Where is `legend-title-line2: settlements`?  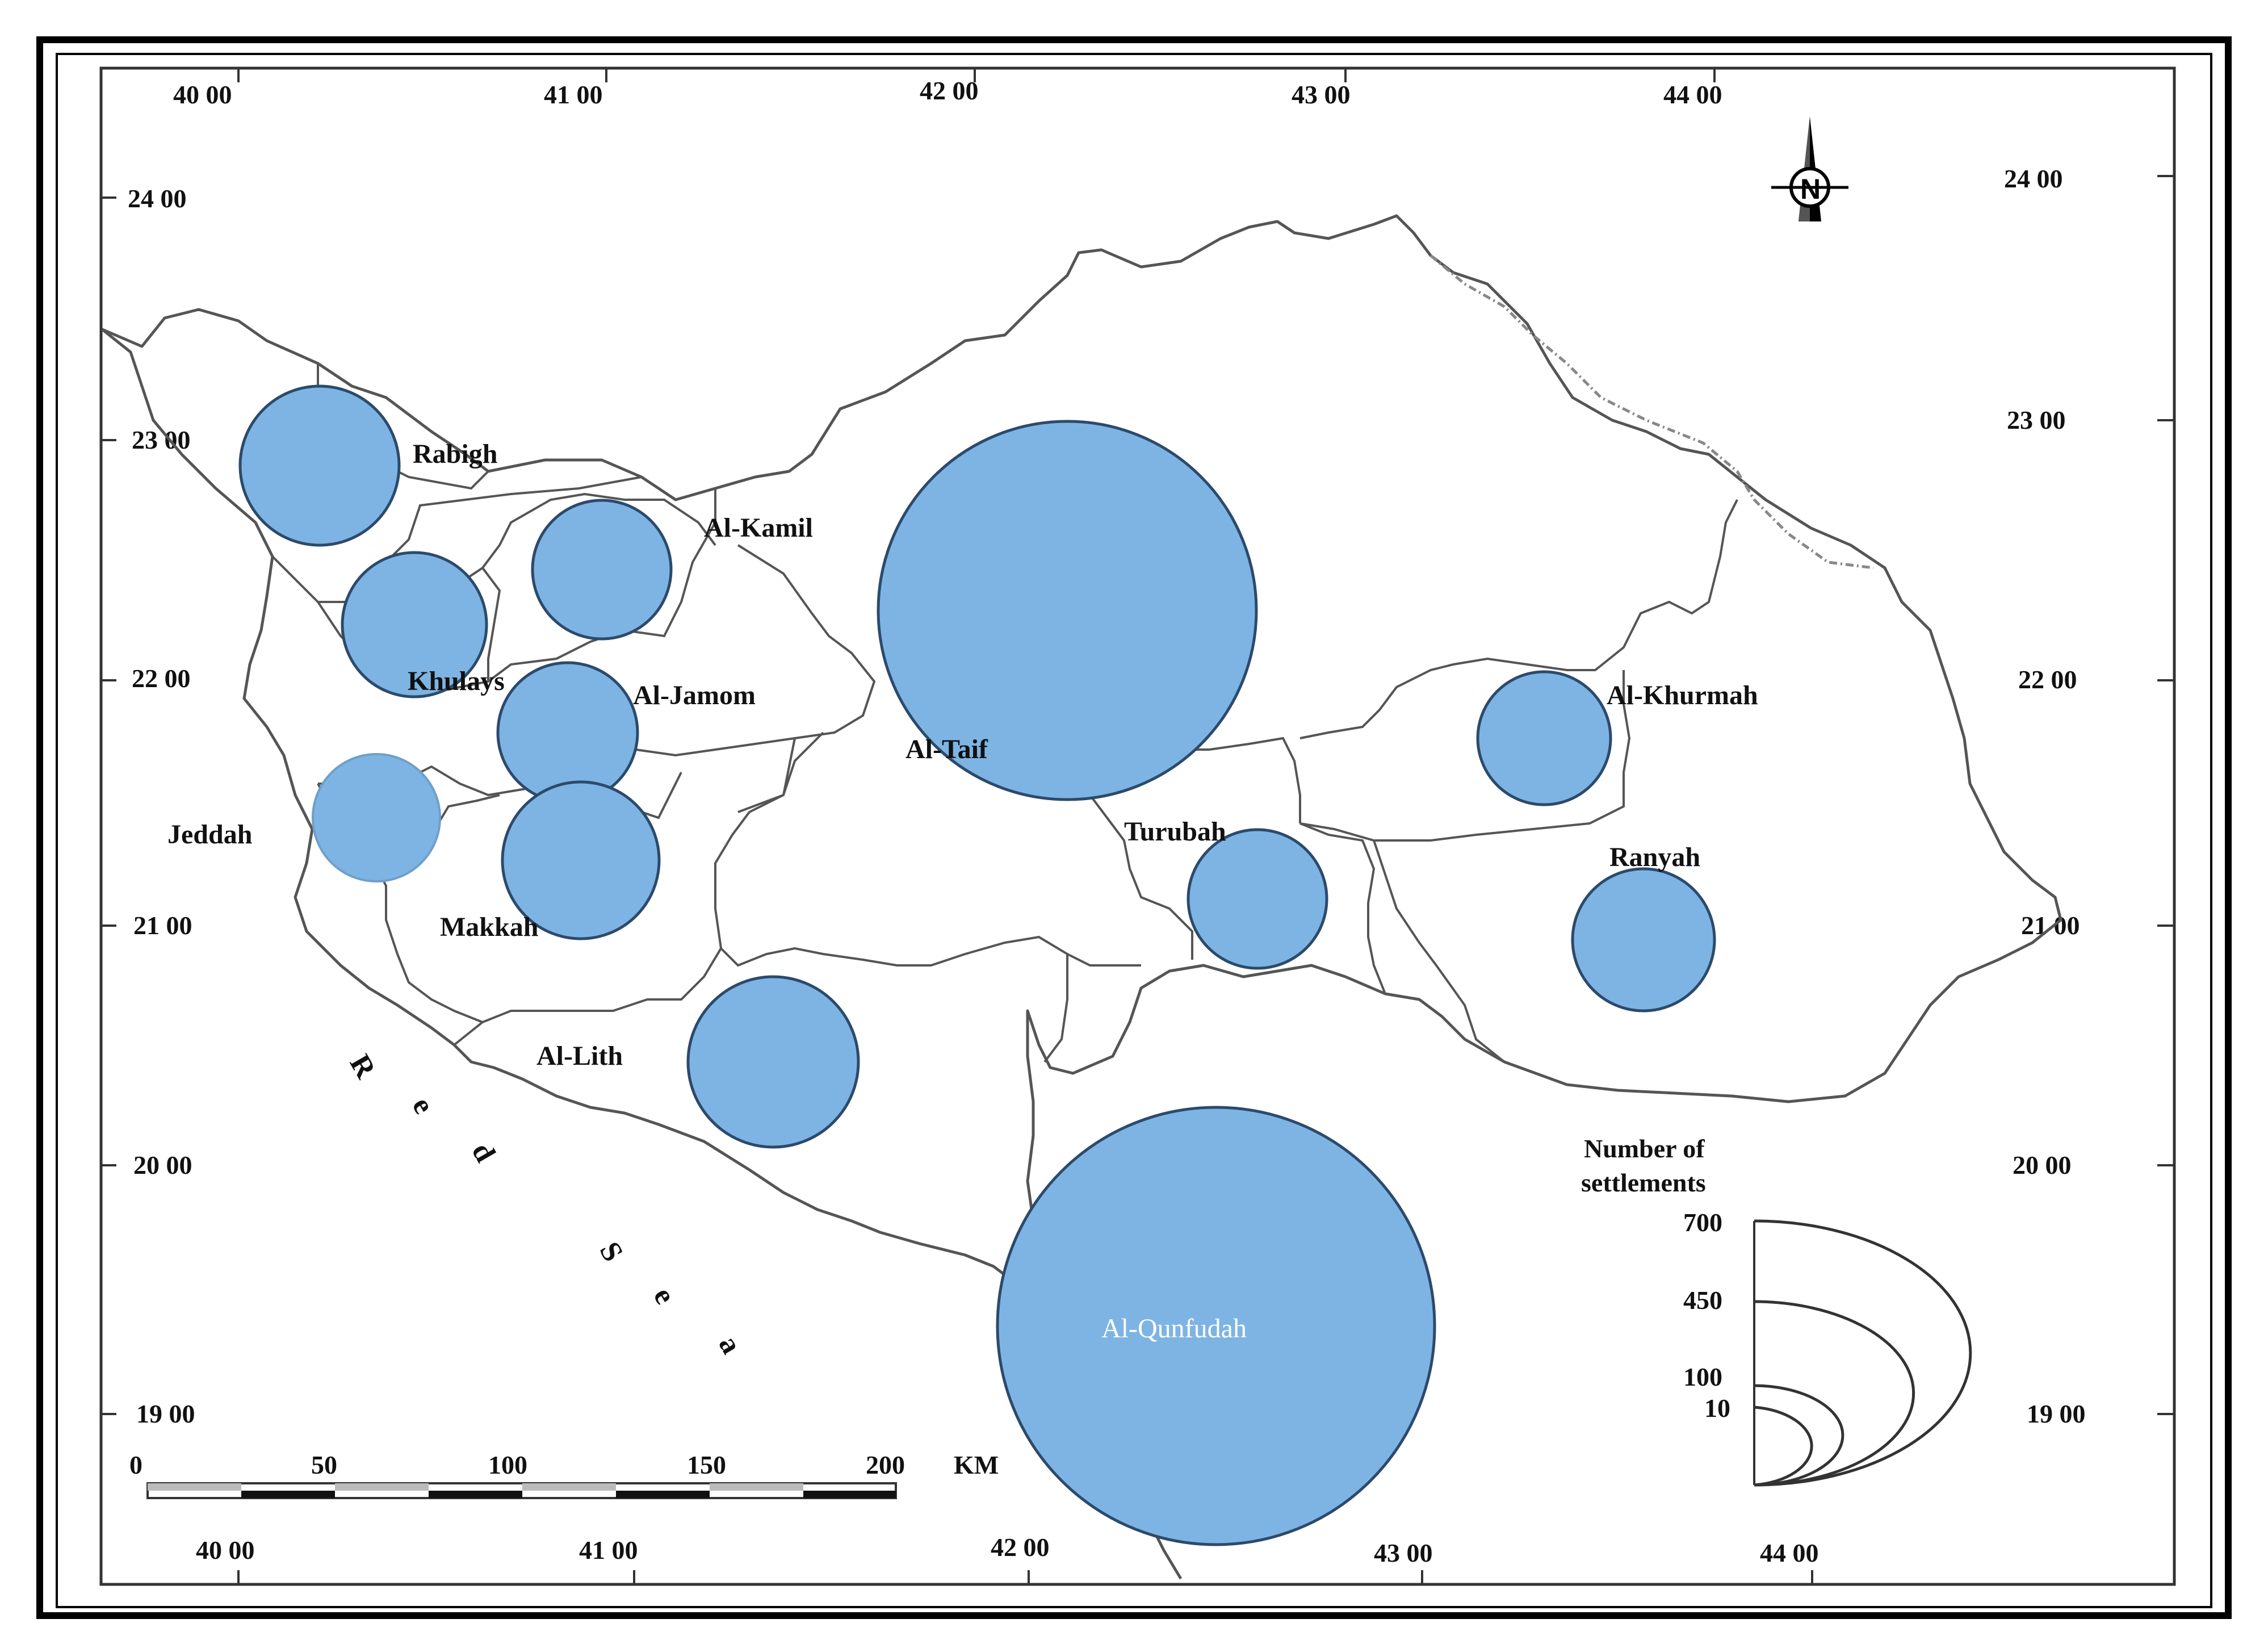 legend-title-line2: settlements is located at coordinates (1643, 1183).